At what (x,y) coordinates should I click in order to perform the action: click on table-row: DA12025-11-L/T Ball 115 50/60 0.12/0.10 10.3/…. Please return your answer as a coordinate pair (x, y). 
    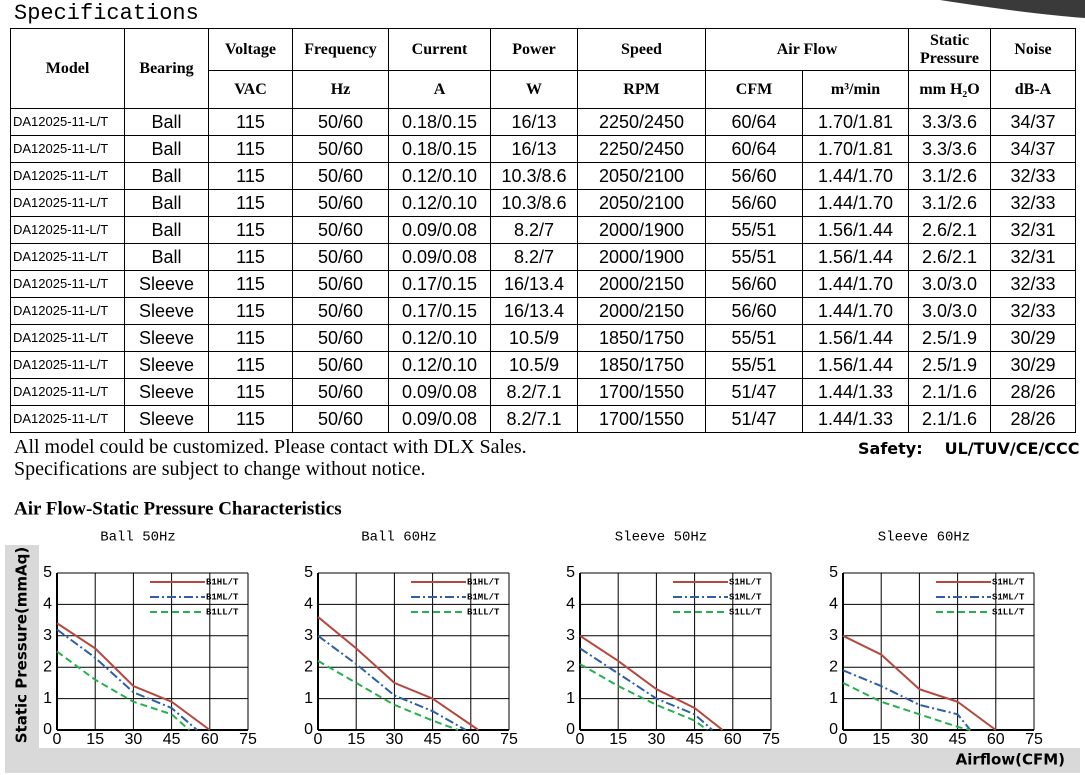
    Looking at the image, I should click on (543, 203).